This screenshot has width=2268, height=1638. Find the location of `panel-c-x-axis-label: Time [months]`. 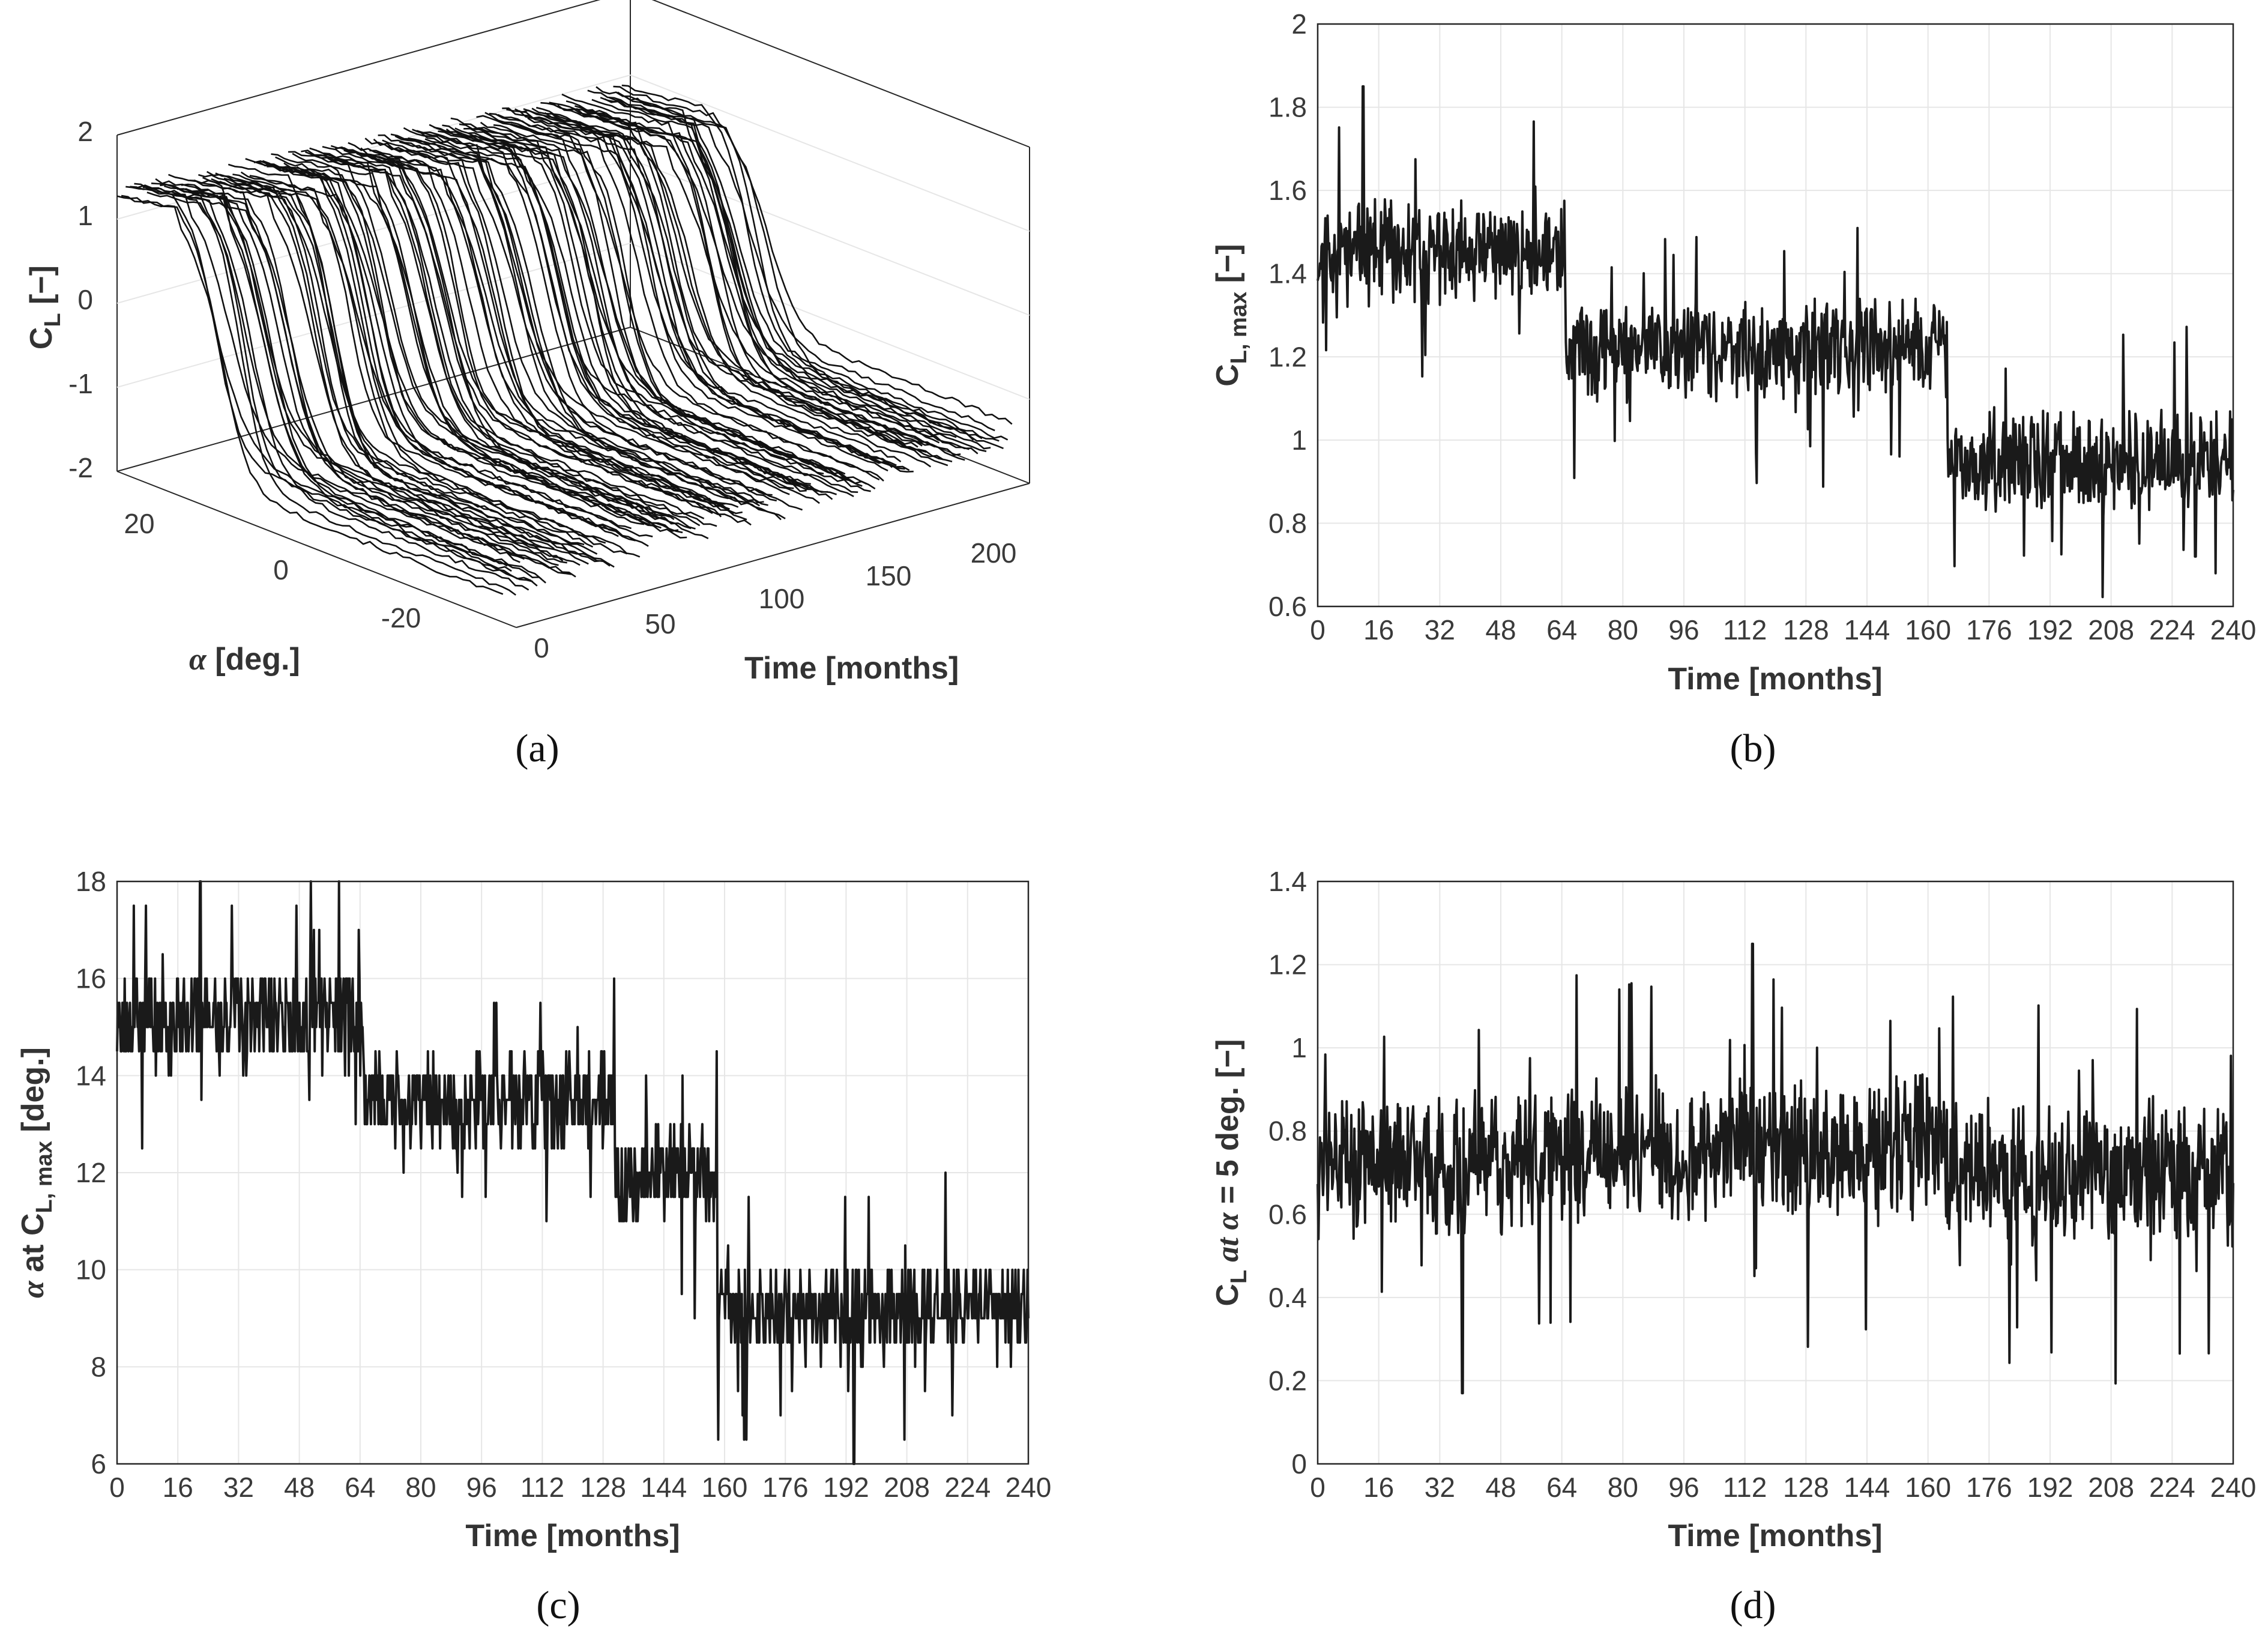

panel-c-x-axis-label: Time [months] is located at coordinates (573, 1536).